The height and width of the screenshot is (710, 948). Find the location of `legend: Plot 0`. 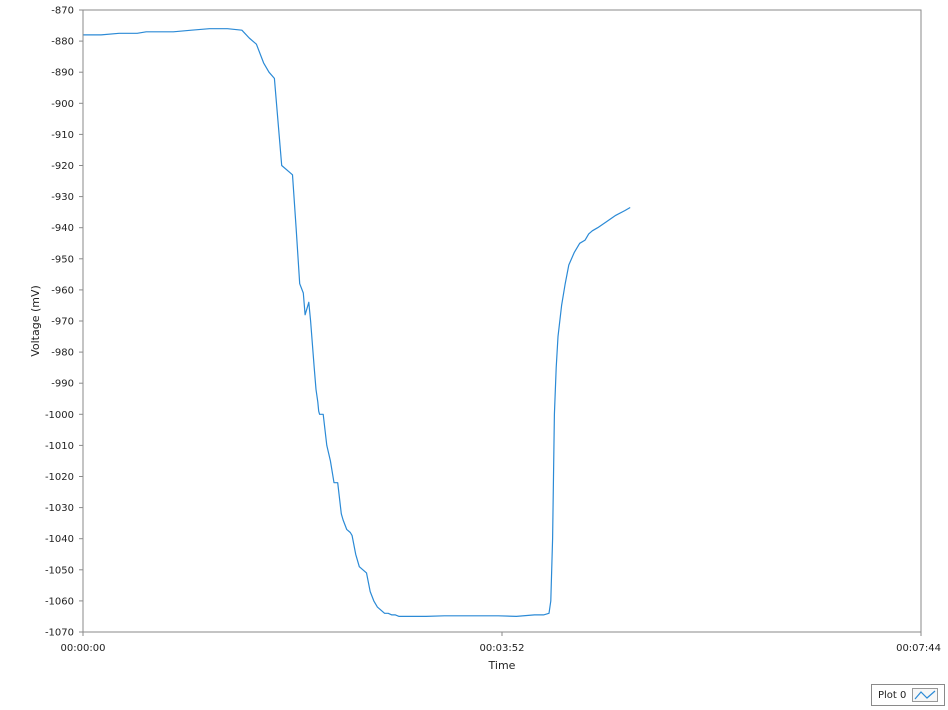

legend: Plot 0 is located at coordinates (908, 695).